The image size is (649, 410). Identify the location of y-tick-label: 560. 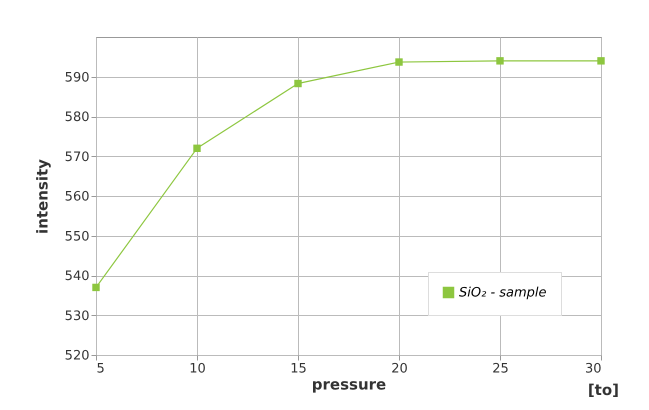
(77, 197).